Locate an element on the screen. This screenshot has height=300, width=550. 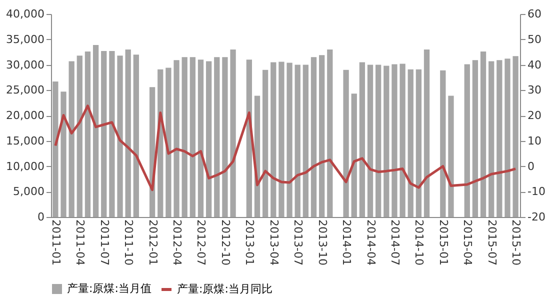
legend-label: 产量:原煤:当月同比 is located at coordinates (224, 289).